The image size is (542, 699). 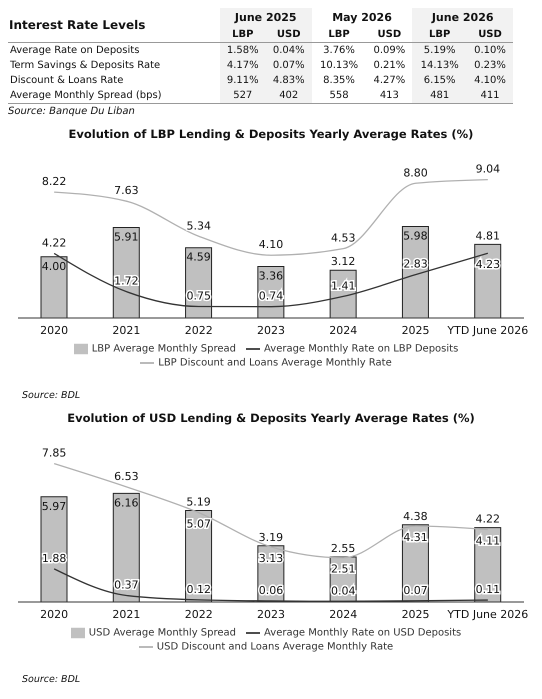 I want to click on data-label: 8.80, so click(x=415, y=173).